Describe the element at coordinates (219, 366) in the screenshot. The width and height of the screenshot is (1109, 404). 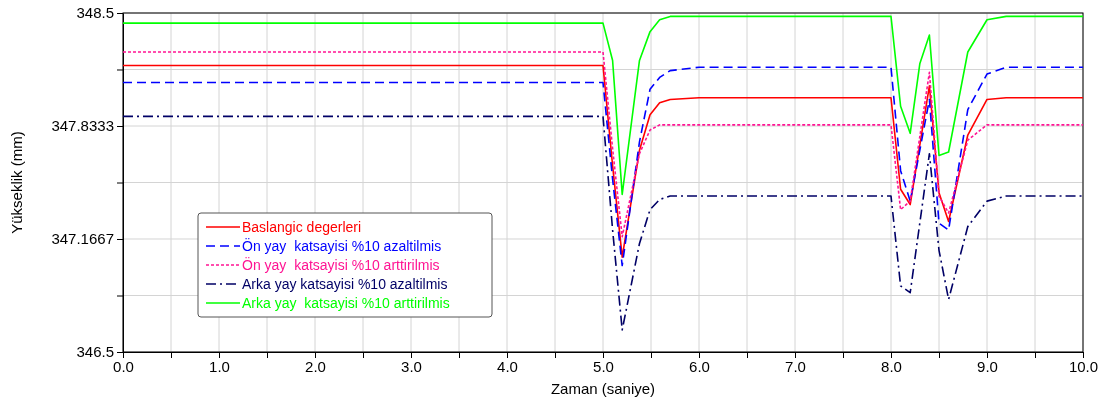
I see `x-tick-label: 1.0` at that location.